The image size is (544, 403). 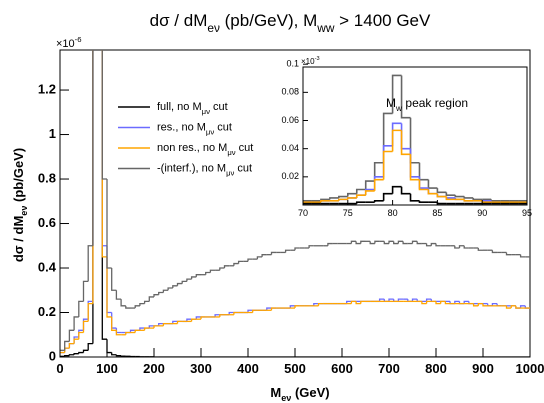 What do you see at coordinates (342, 368) in the screenshot?
I see `x-tick-label: 600` at bounding box center [342, 368].